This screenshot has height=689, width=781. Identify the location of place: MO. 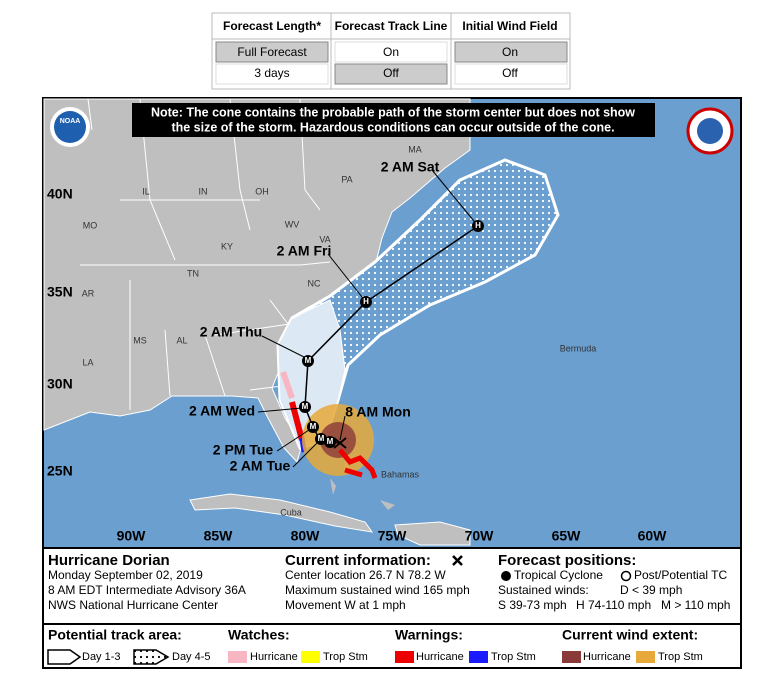
(90, 225).